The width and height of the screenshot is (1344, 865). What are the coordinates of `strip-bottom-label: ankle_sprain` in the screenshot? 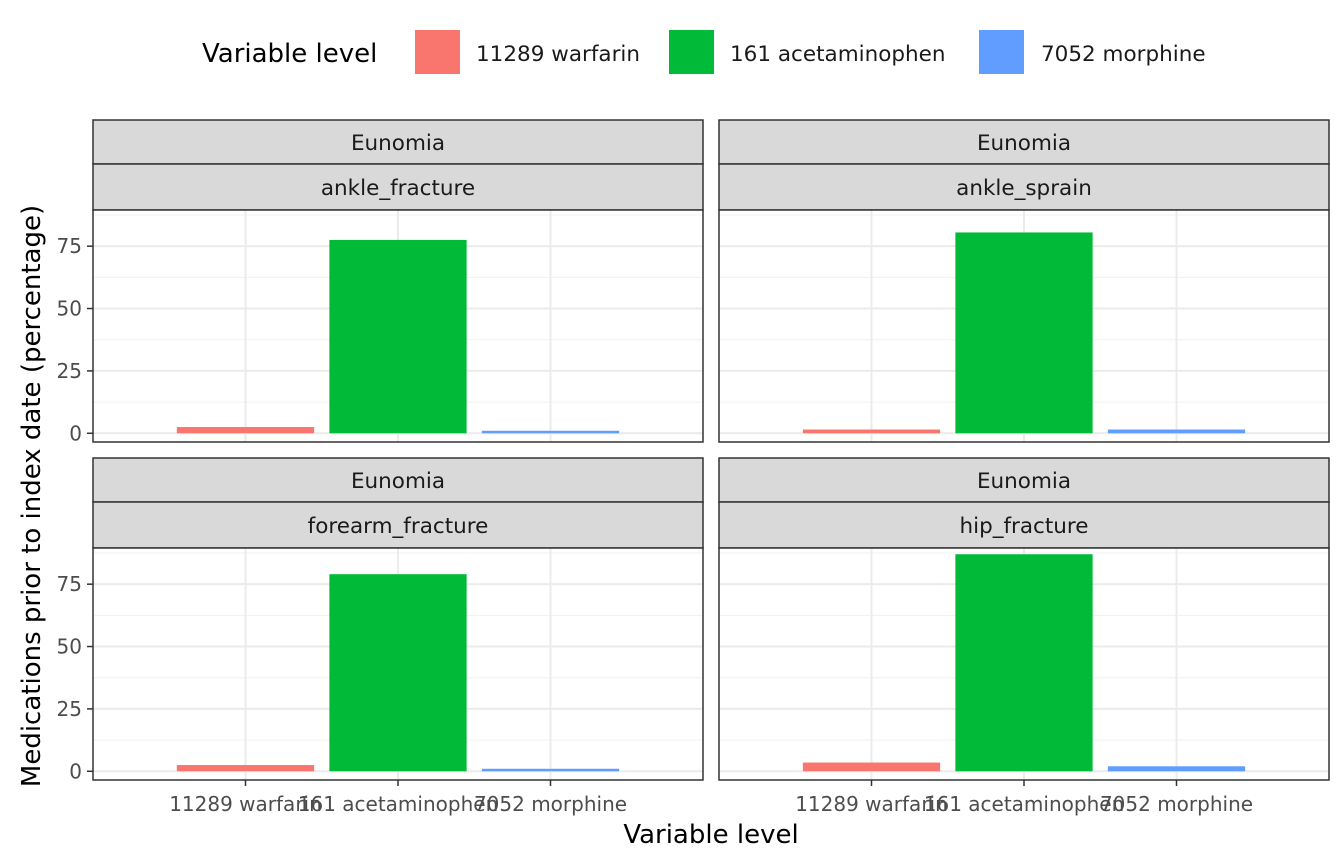 It's located at (1024, 188).